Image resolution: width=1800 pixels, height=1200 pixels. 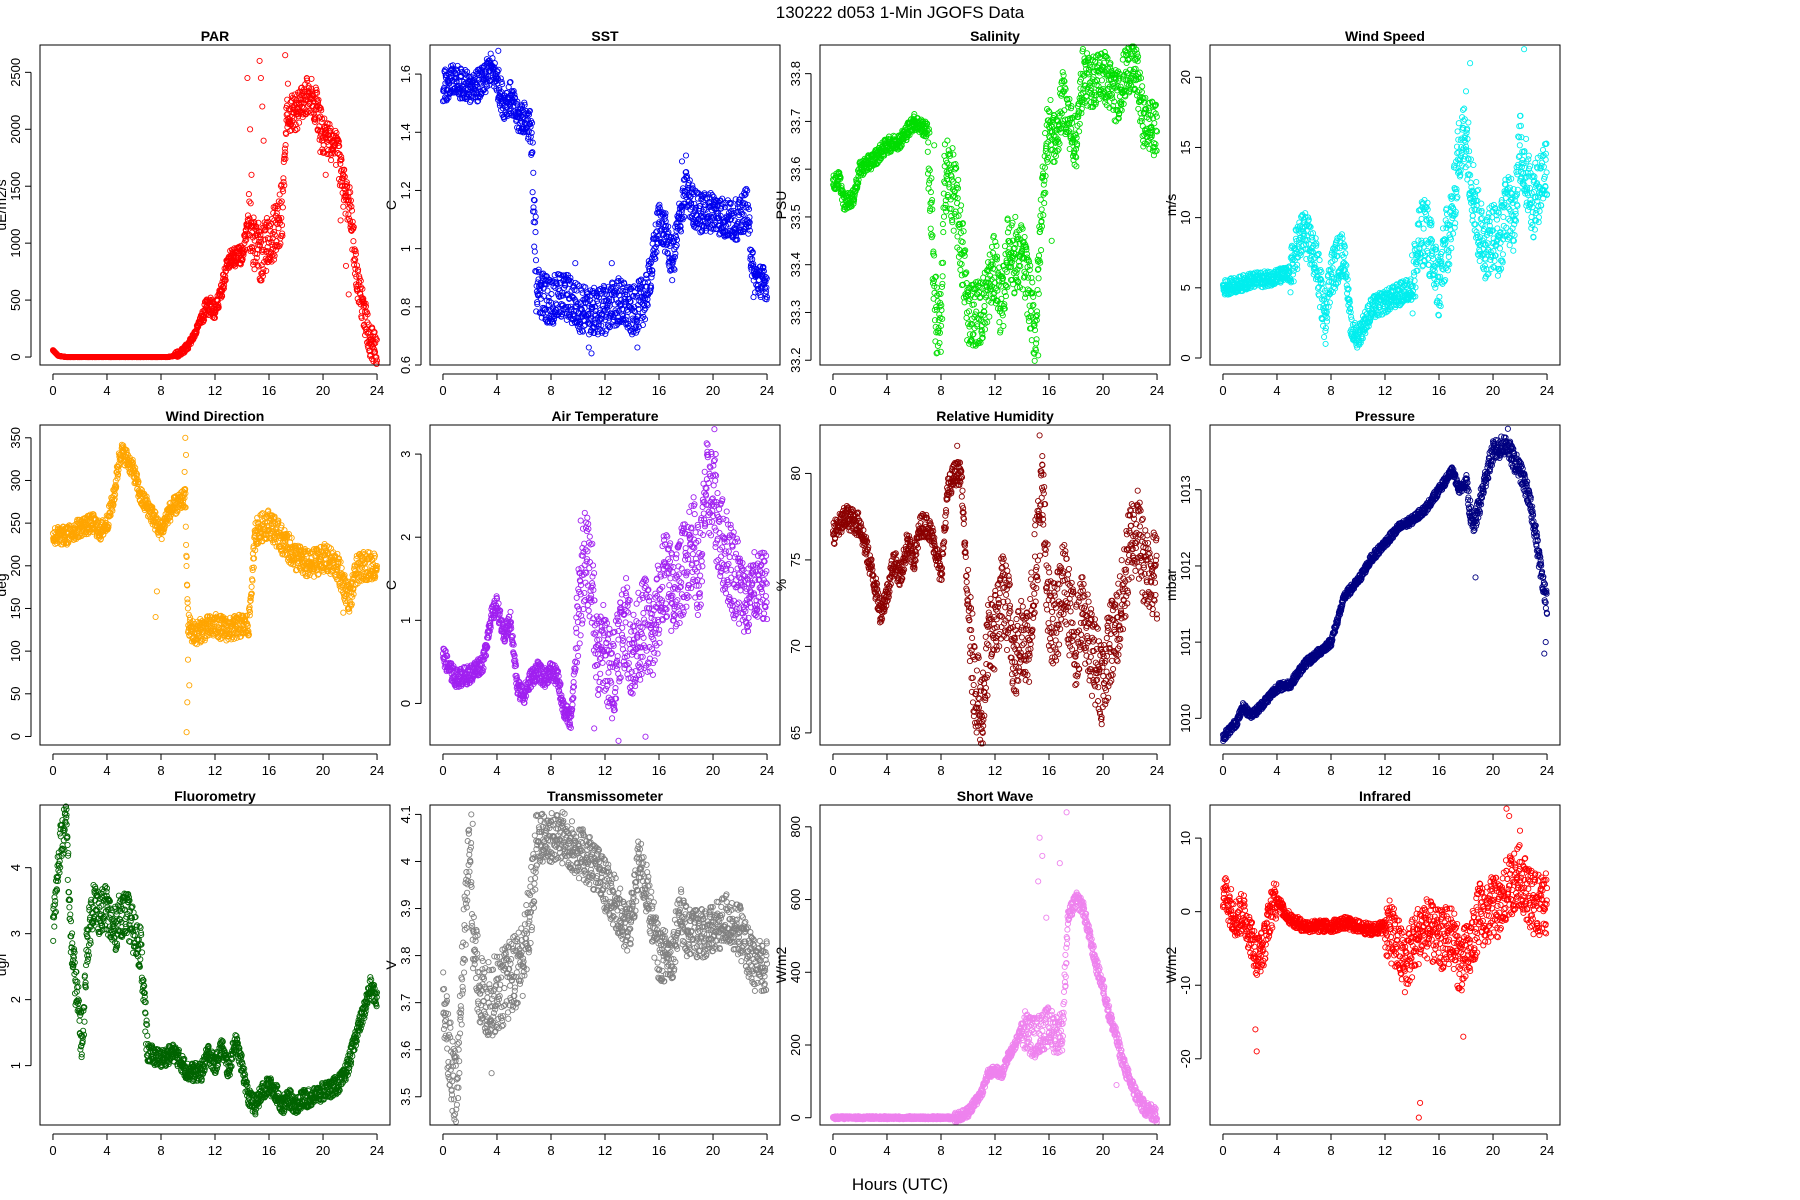 I want to click on y-axis-label: PSU, so click(x=781, y=205).